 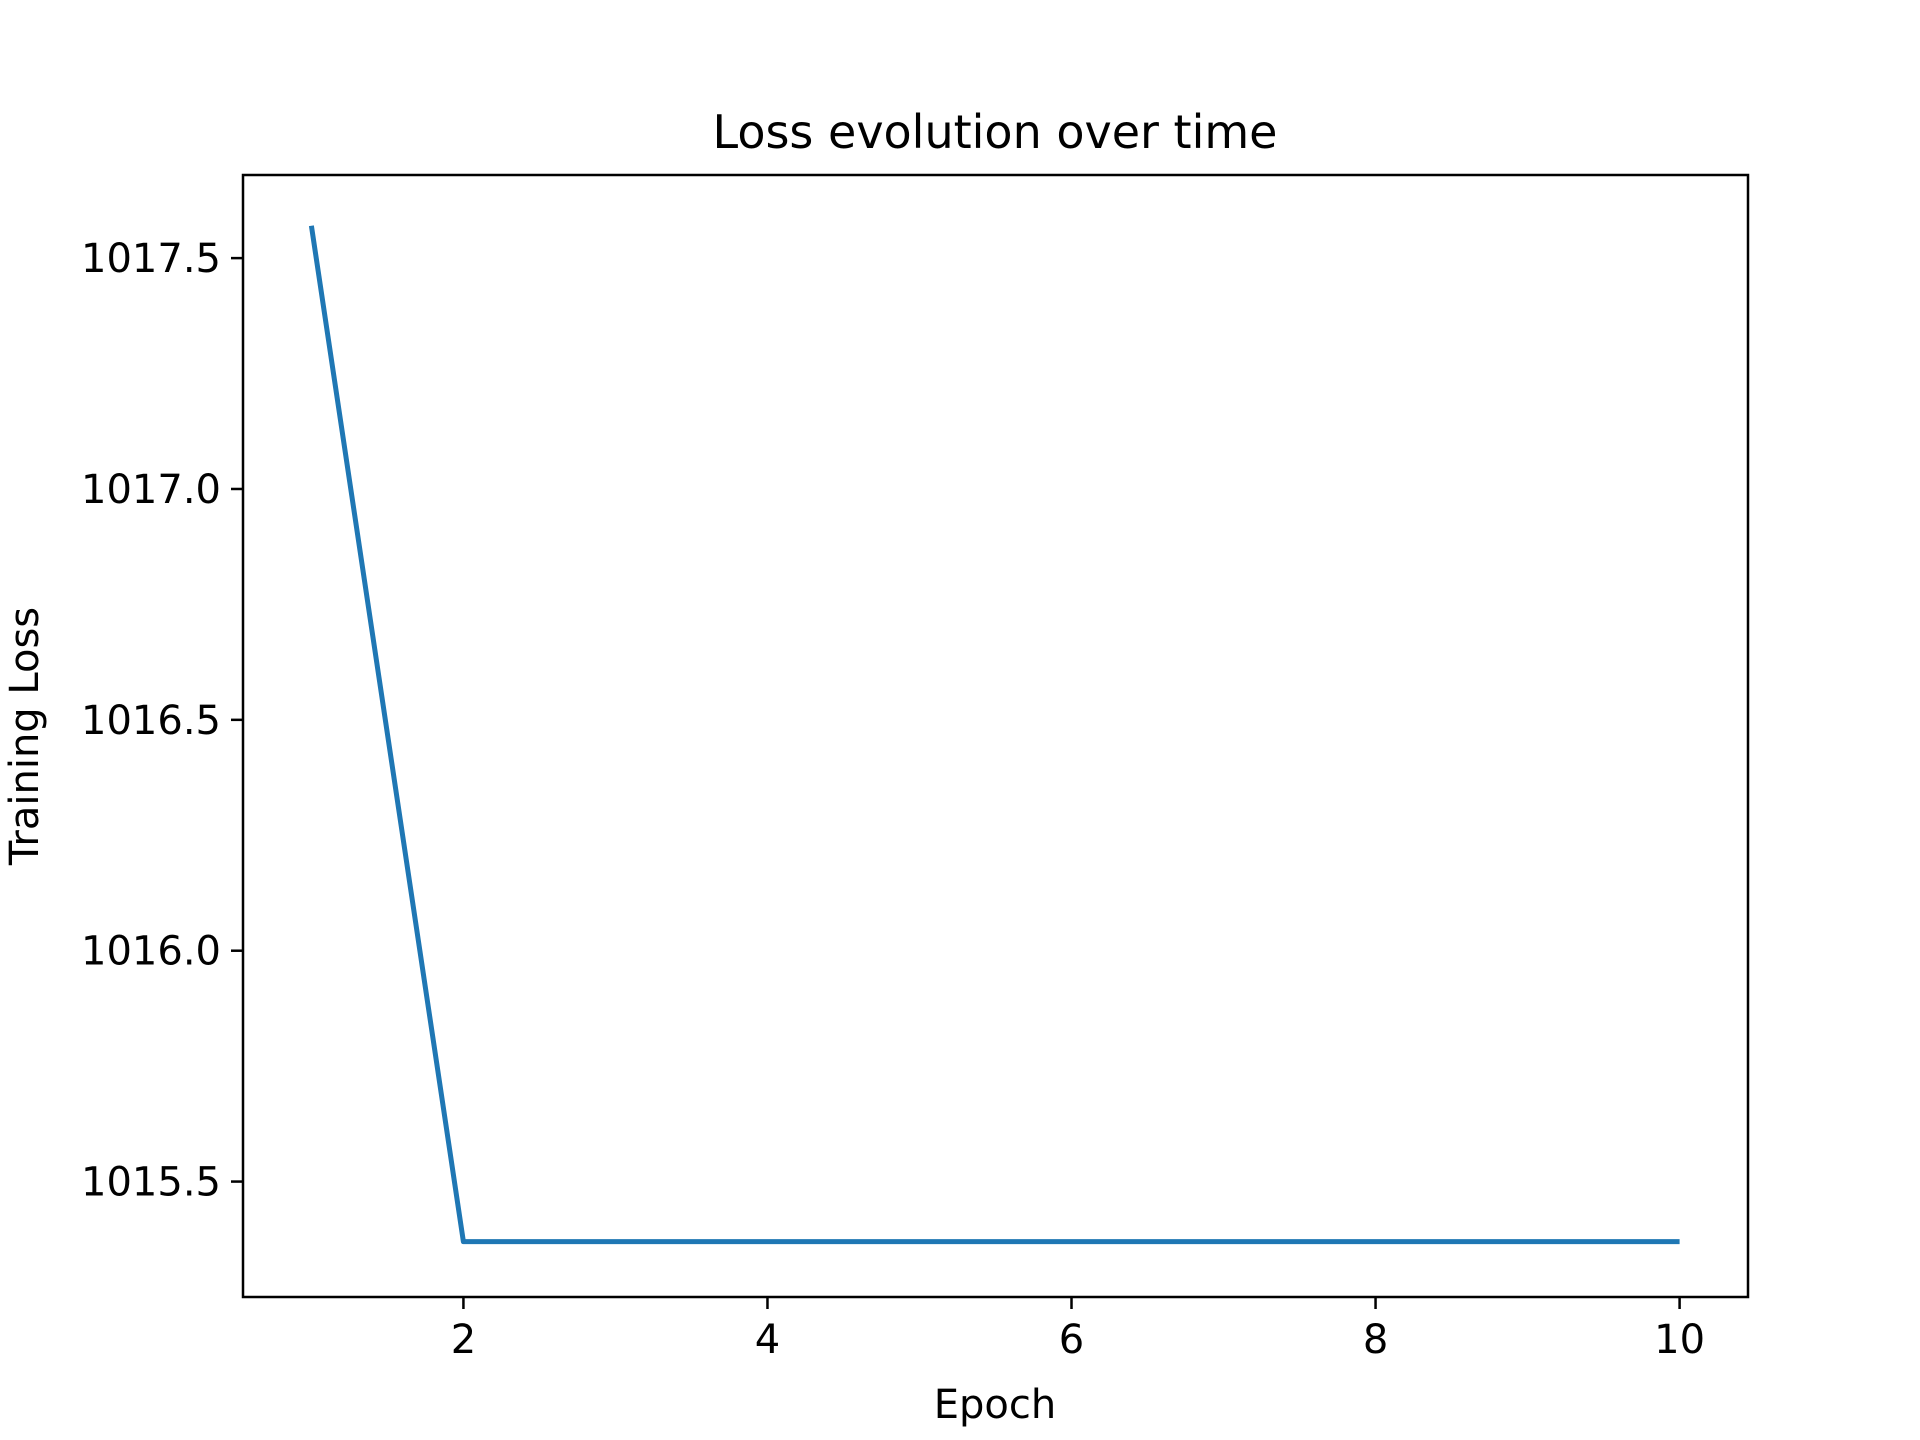 I want to click on x-tick-label: 4, so click(x=767, y=1340).